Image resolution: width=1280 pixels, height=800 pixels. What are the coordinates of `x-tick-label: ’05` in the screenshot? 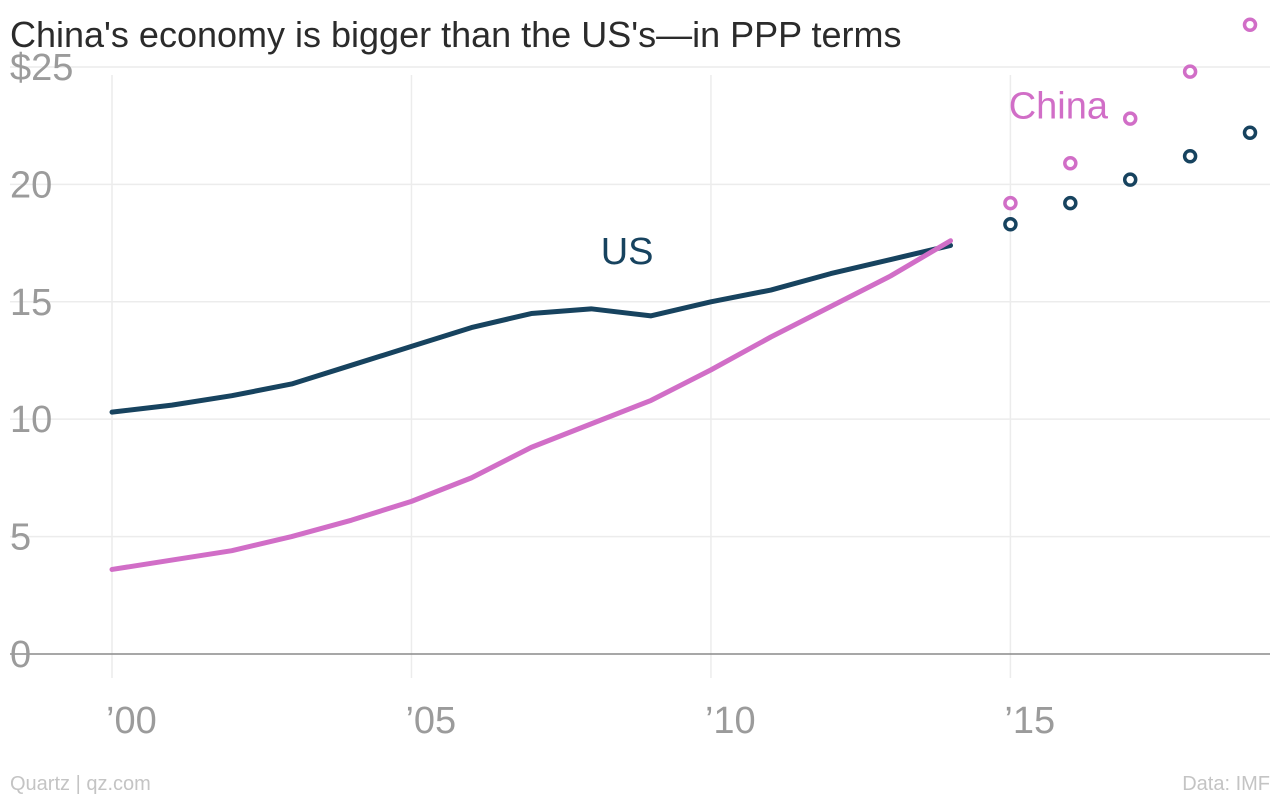 It's located at (430, 721).